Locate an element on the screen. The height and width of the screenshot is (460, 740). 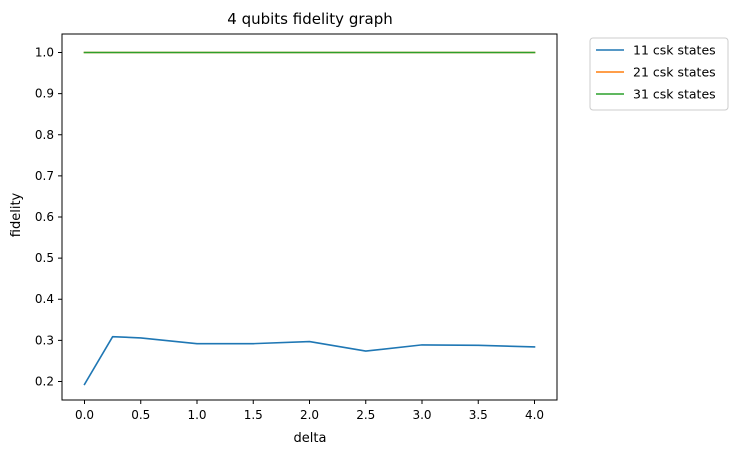
x-tick-label: 3.5 is located at coordinates (478, 415).